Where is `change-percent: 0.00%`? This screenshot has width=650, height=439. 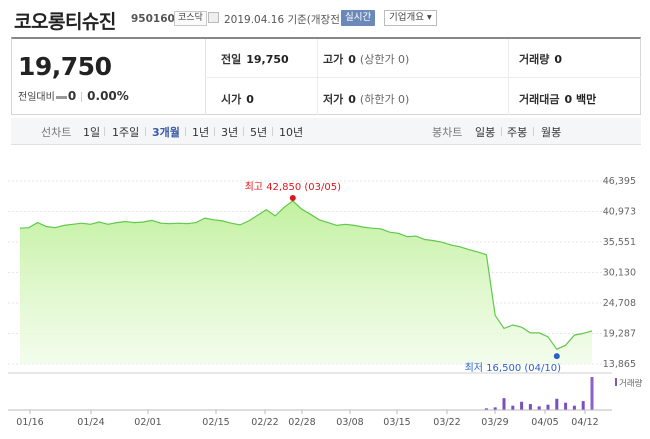
change-percent: 0.00% is located at coordinates (108, 96).